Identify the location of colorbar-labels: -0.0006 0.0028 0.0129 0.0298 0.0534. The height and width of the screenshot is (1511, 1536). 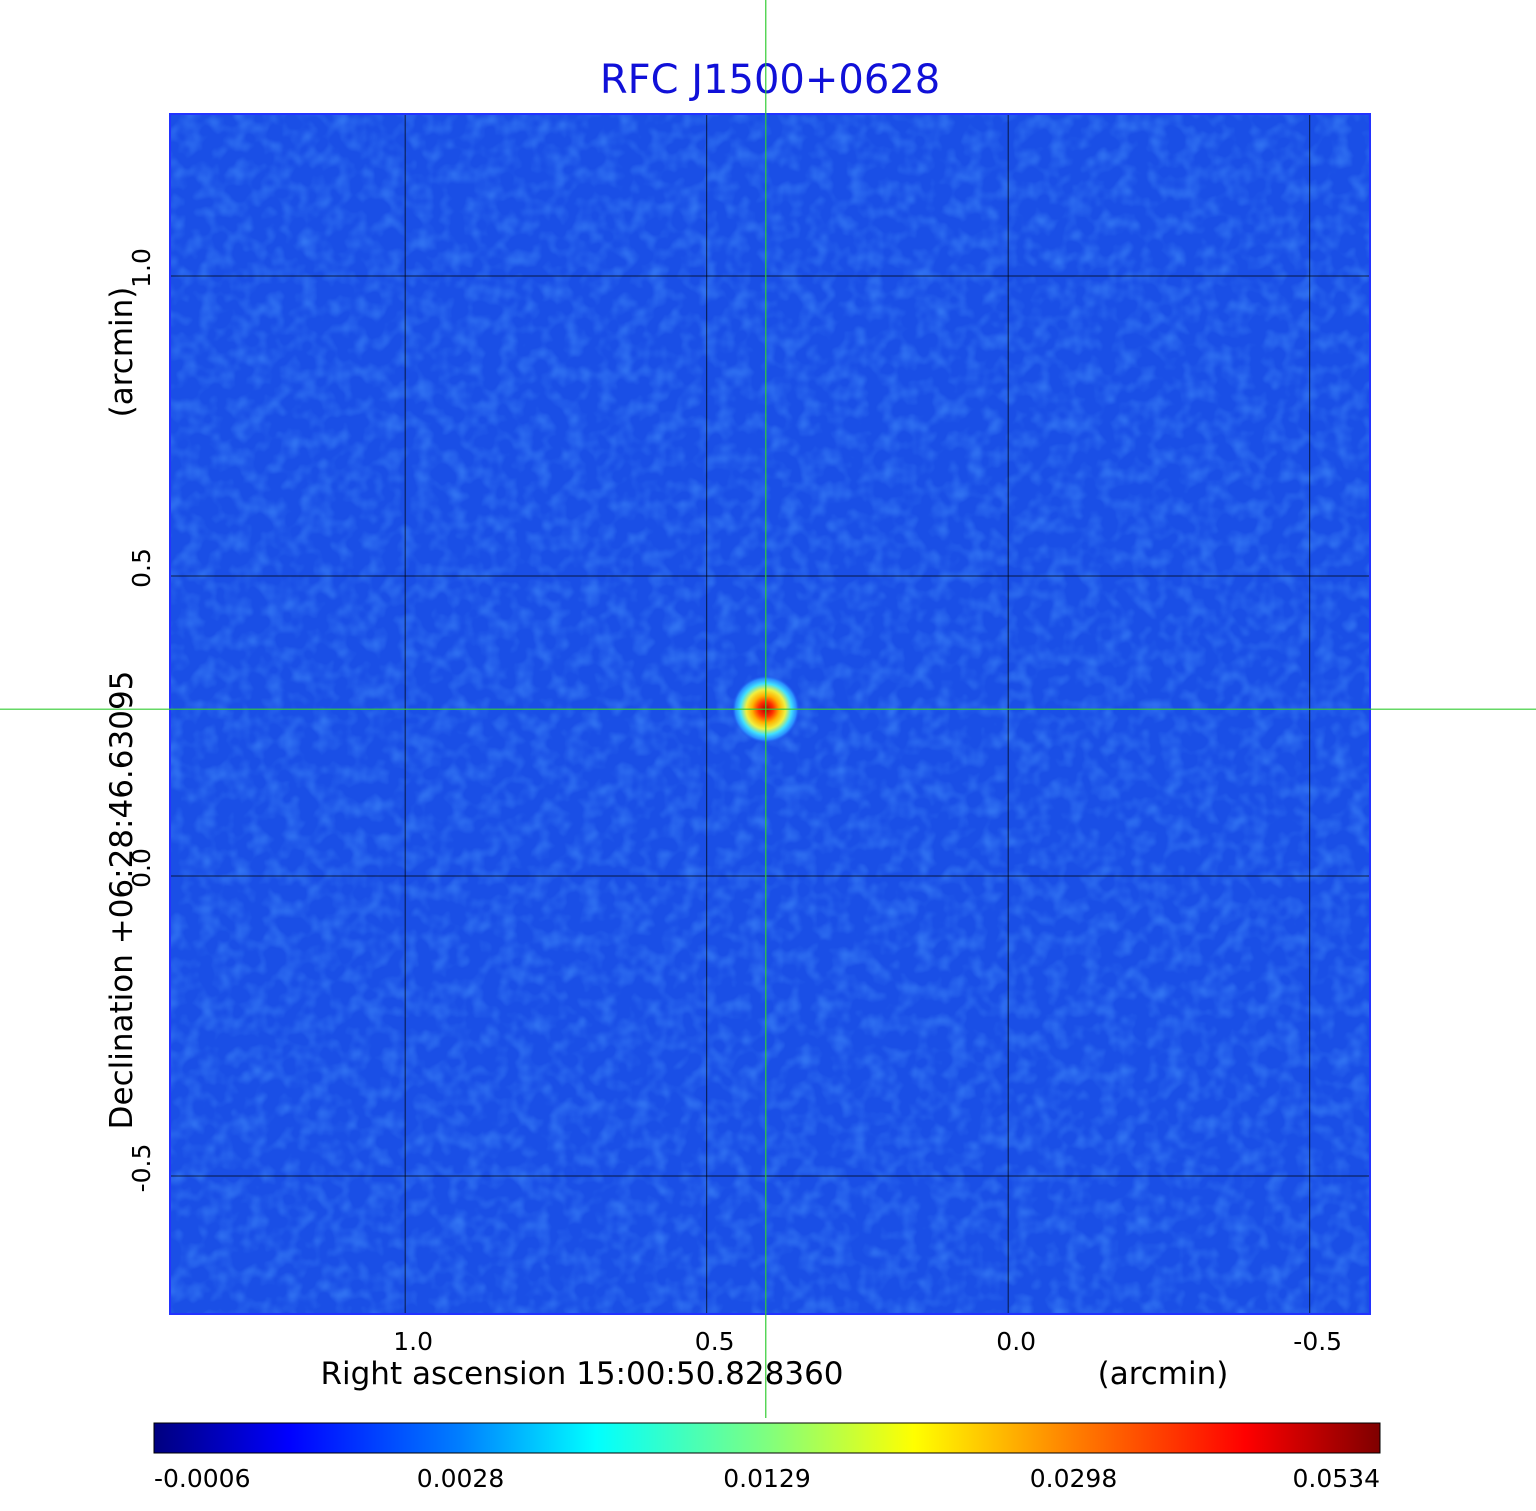
(767, 1478).